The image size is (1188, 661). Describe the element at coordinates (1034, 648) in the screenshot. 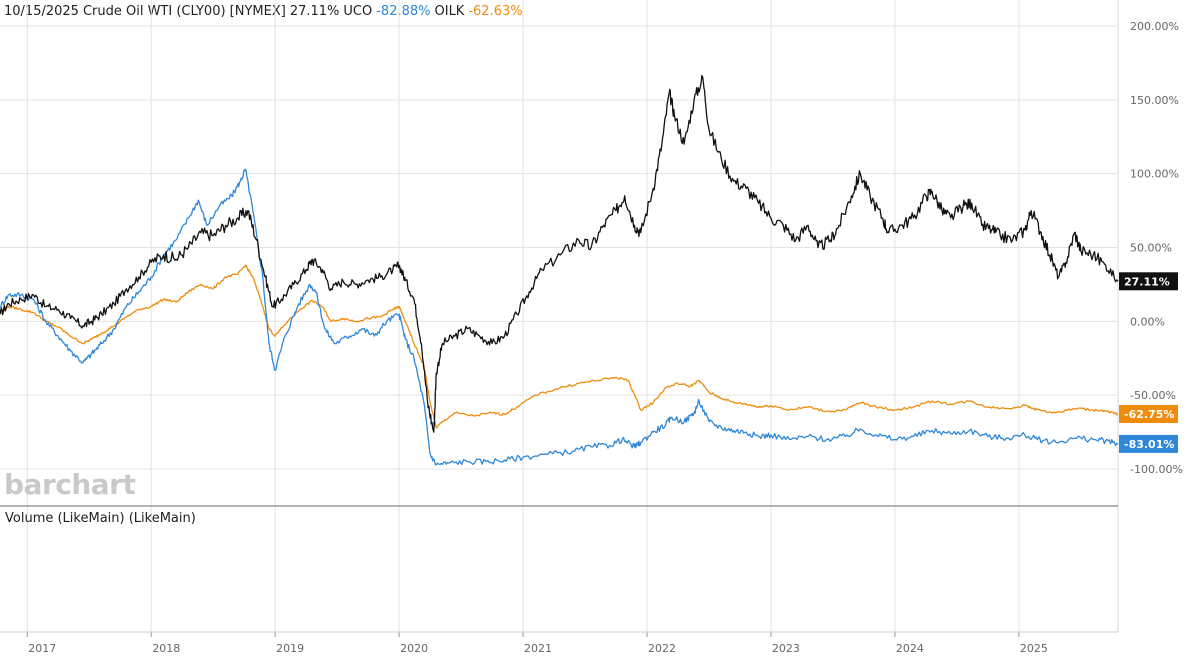

I see `x-tick-label: 2025` at that location.